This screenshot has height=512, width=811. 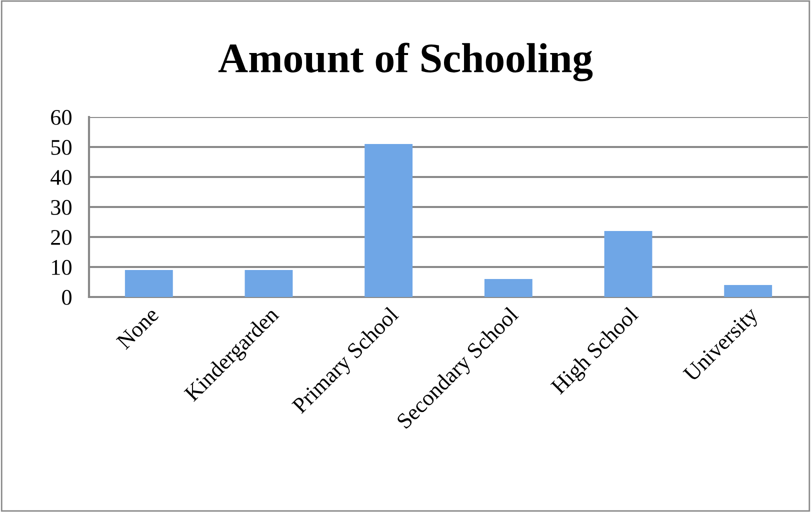 What do you see at coordinates (67, 297) in the screenshot?
I see `y-tick-label: 0` at bounding box center [67, 297].